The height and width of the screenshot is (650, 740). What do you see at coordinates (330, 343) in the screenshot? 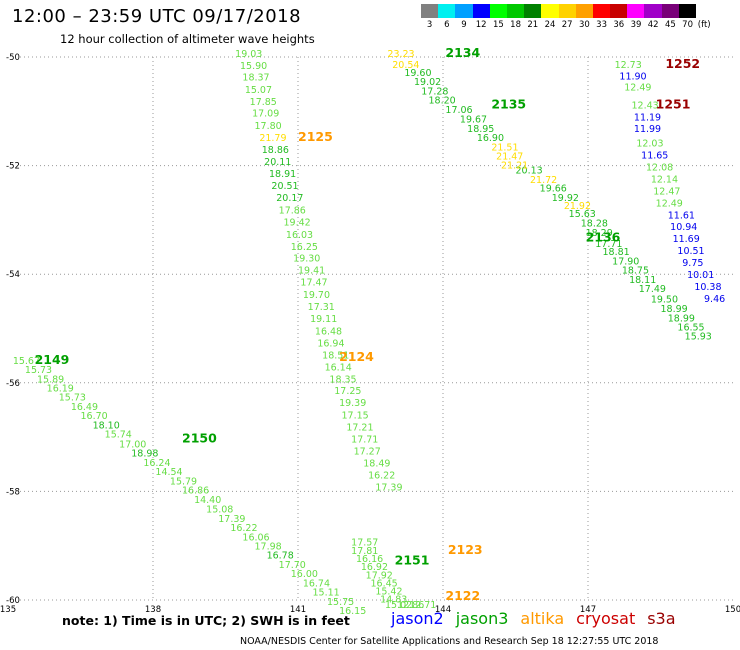
I see `wave-height-value: 16.94` at bounding box center [330, 343].